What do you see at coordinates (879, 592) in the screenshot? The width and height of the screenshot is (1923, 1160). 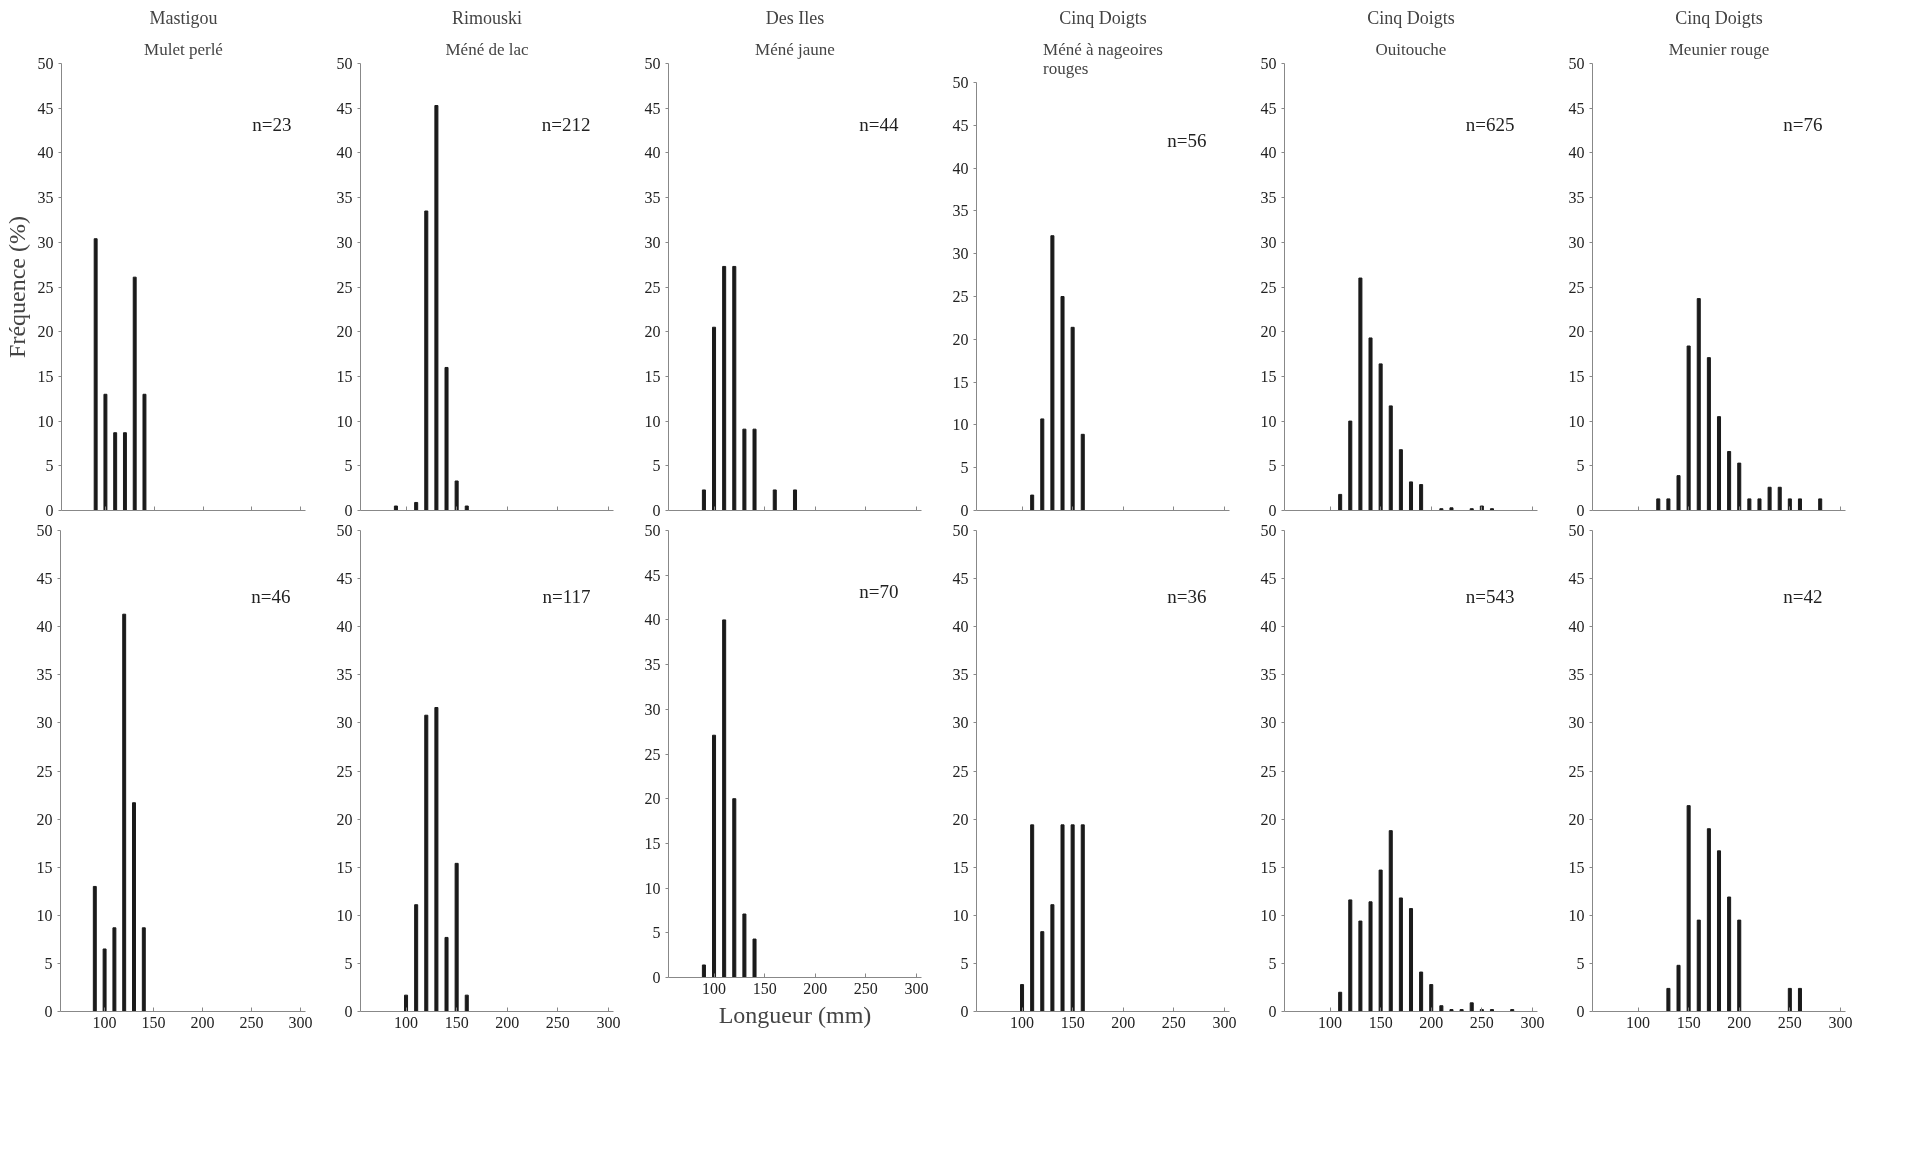 I see `annotation: n=70` at bounding box center [879, 592].